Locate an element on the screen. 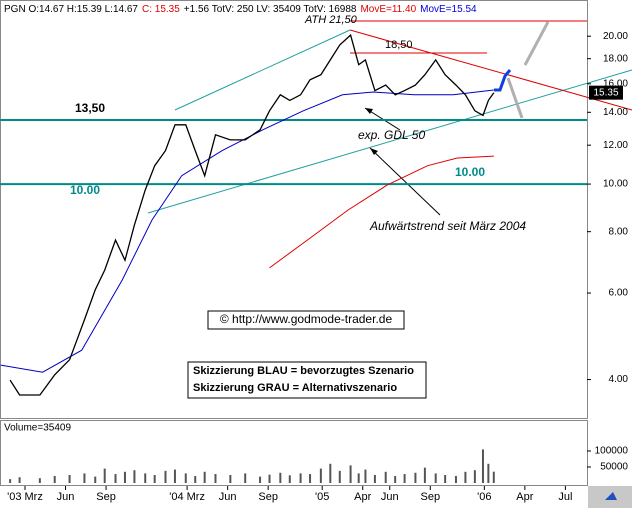  arrow-head is located at coordinates (374, 151).